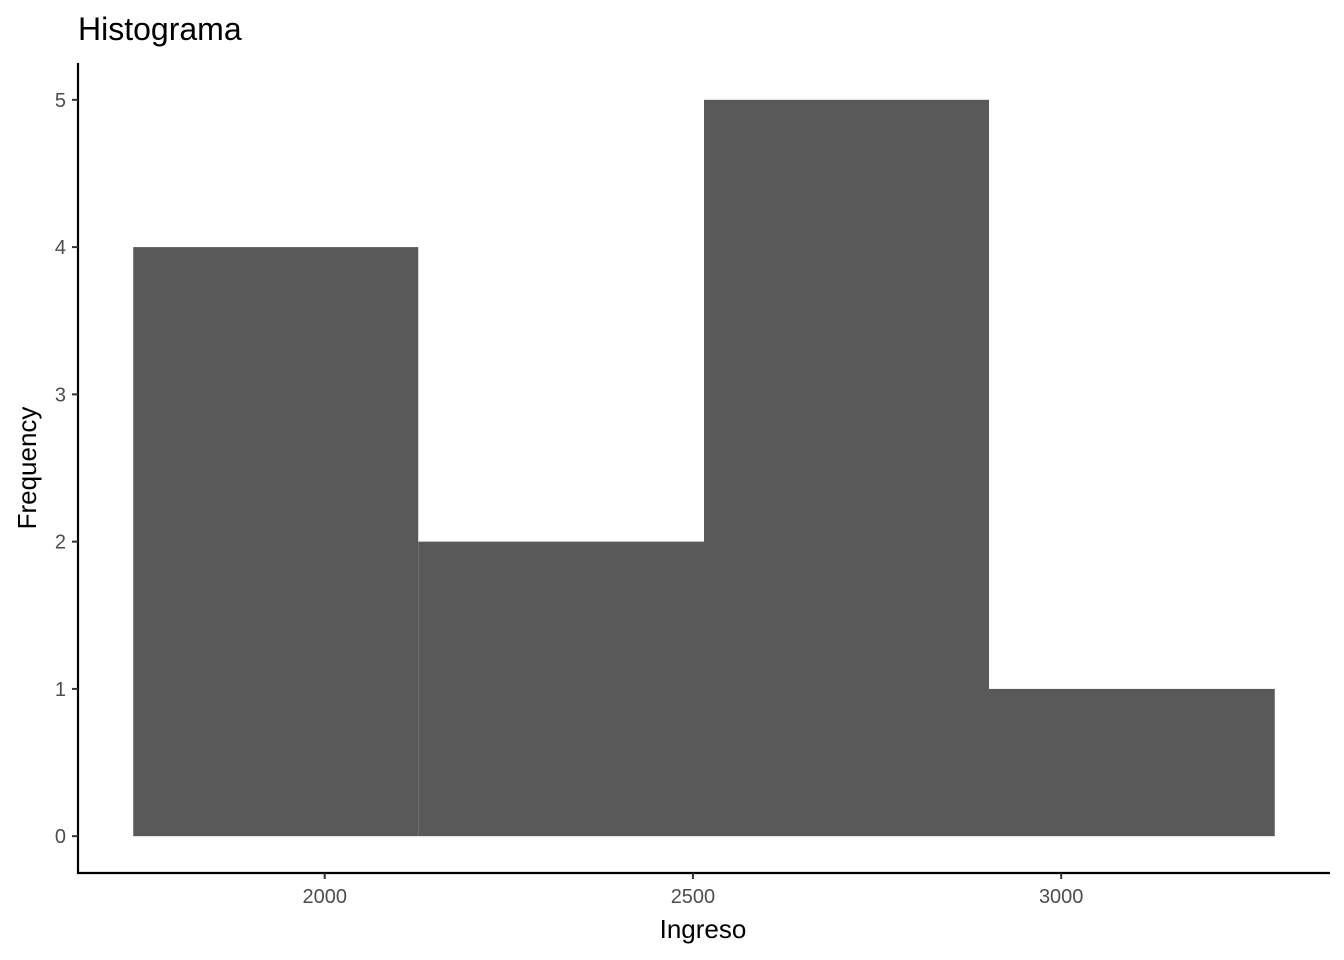 The height and width of the screenshot is (960, 1344). What do you see at coordinates (1061, 897) in the screenshot?
I see `x-tick-label: 3000` at bounding box center [1061, 897].